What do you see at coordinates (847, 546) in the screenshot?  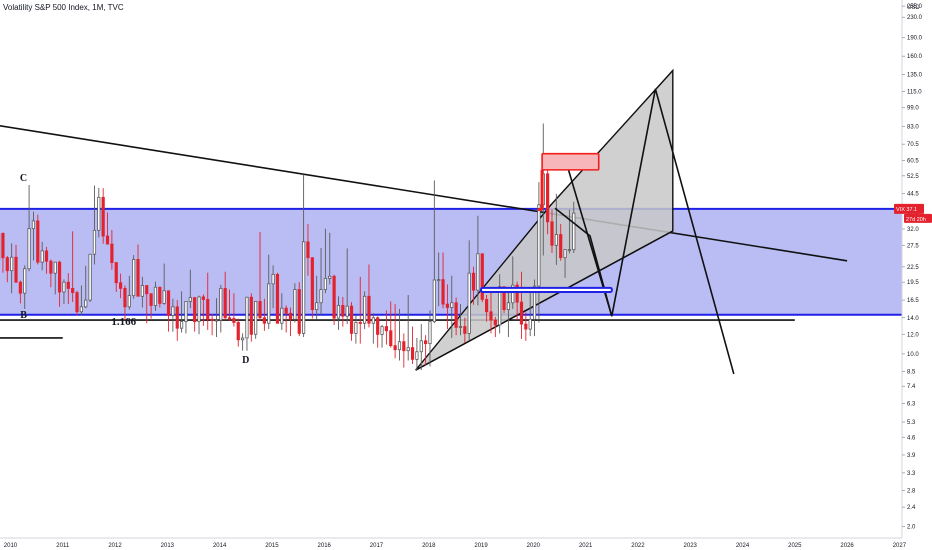 I see `x-tick-label: 2026` at bounding box center [847, 546].